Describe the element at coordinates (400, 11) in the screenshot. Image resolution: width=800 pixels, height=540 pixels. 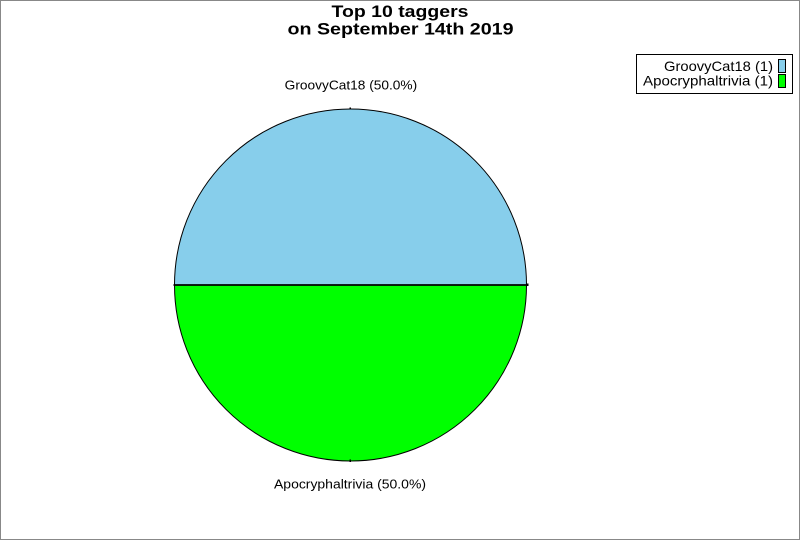
I see `svg-text: Top 10 taggers` at that location.